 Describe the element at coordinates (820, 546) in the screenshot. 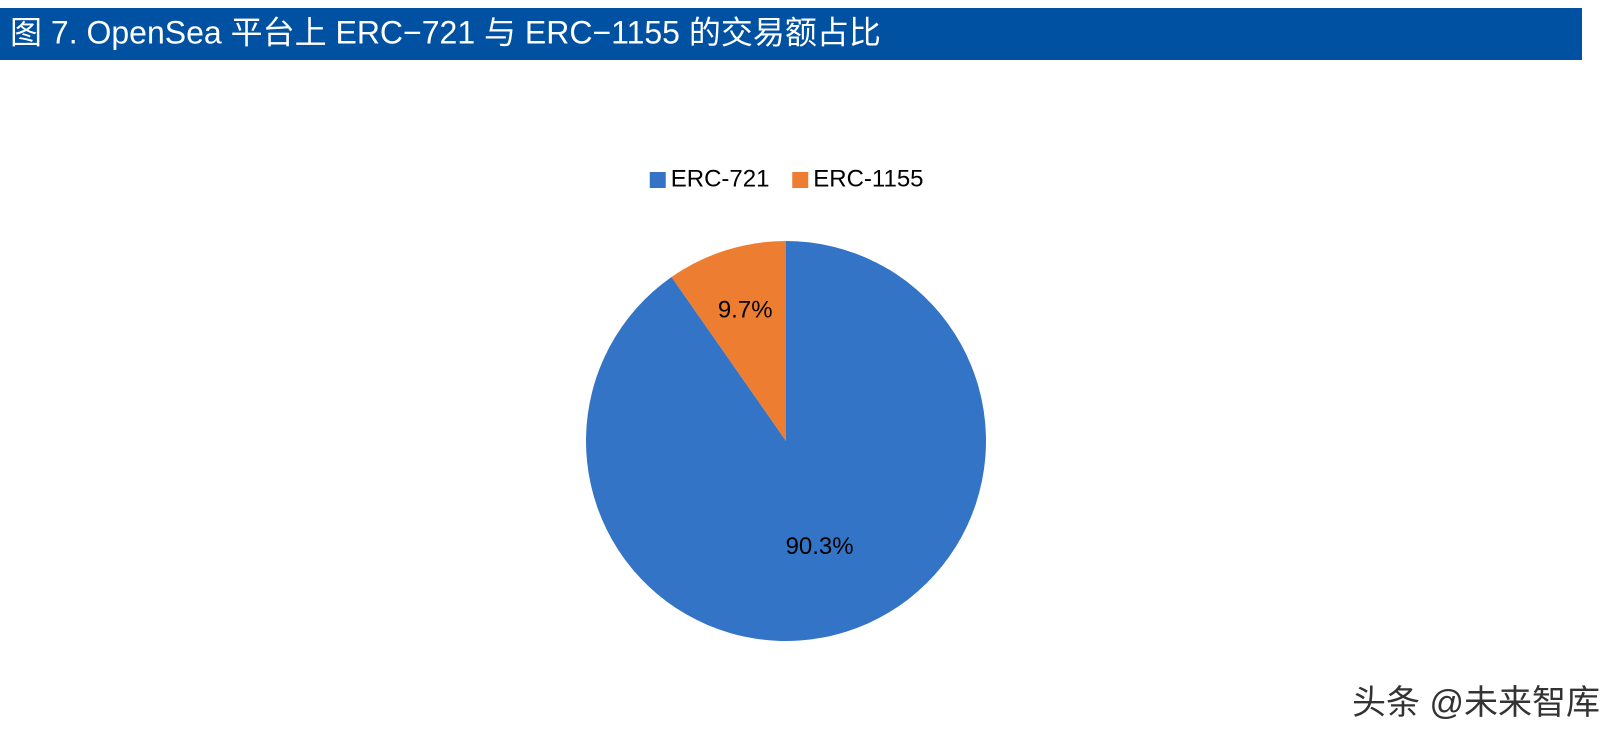

I see `data-label: 90.3%` at that location.